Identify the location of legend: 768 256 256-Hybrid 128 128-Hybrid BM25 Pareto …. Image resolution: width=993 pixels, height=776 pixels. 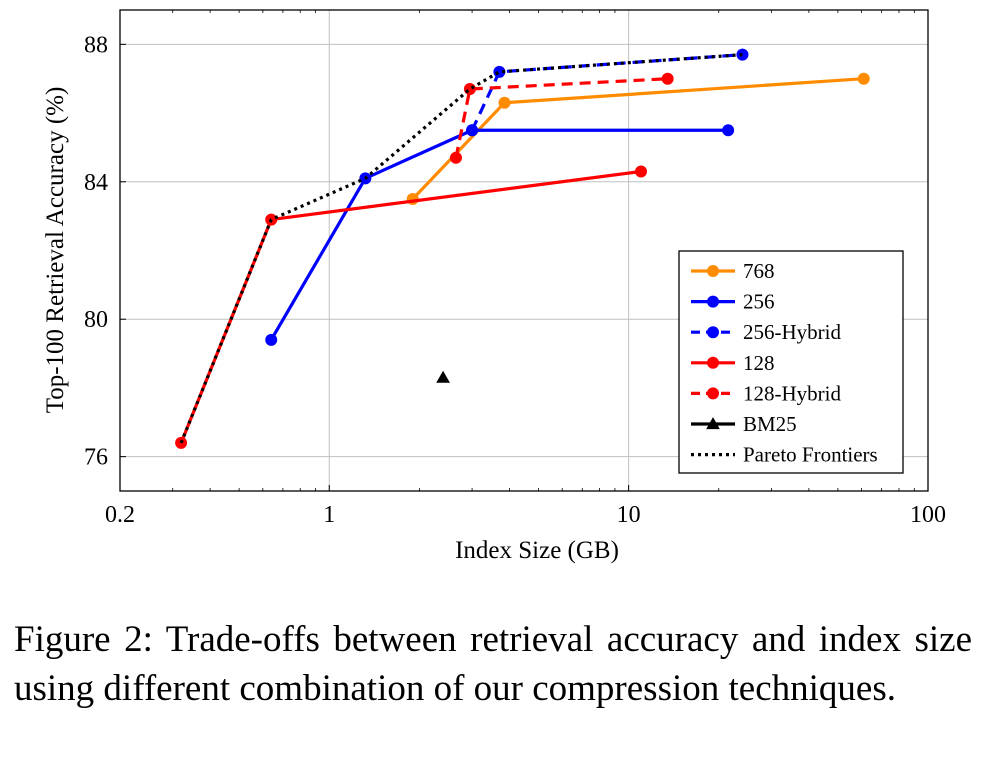
(791, 362).